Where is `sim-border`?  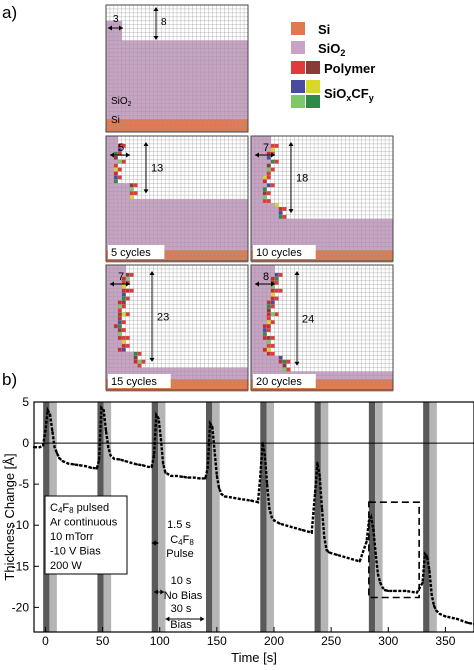 sim-border is located at coordinates (177, 327).